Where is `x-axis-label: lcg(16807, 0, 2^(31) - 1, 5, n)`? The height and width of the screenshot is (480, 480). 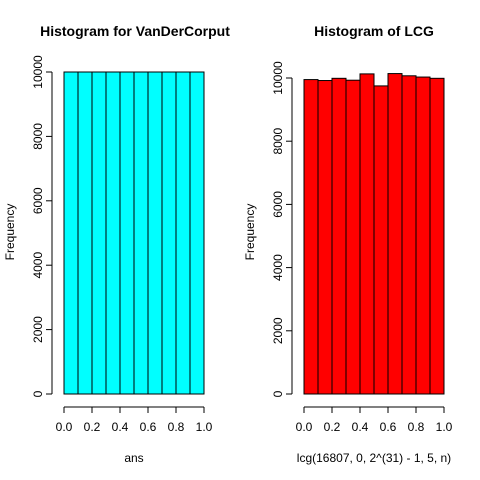 x-axis-label: lcg(16807, 0, 2^(31) - 1, 5, n) is located at coordinates (374, 458).